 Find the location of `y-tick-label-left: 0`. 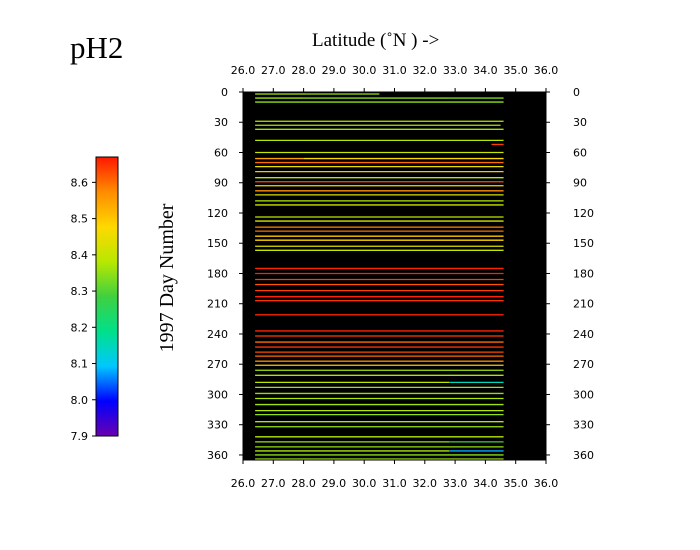

y-tick-label-left: 0 is located at coordinates (224, 92).